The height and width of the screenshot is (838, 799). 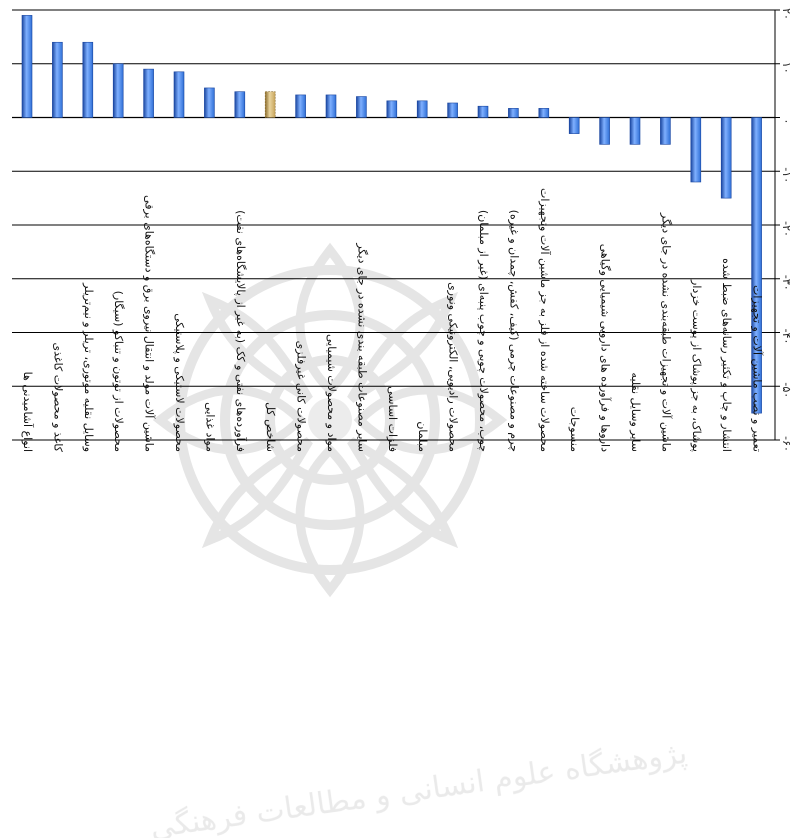 What do you see at coordinates (574, 429) in the screenshot?
I see `category-label: منسوجات` at bounding box center [574, 429].